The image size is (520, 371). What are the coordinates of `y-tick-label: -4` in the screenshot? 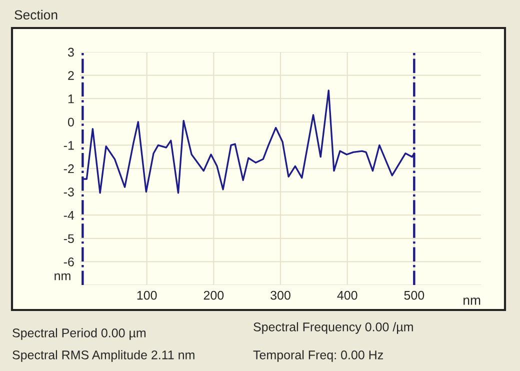 It's located at (69, 215).